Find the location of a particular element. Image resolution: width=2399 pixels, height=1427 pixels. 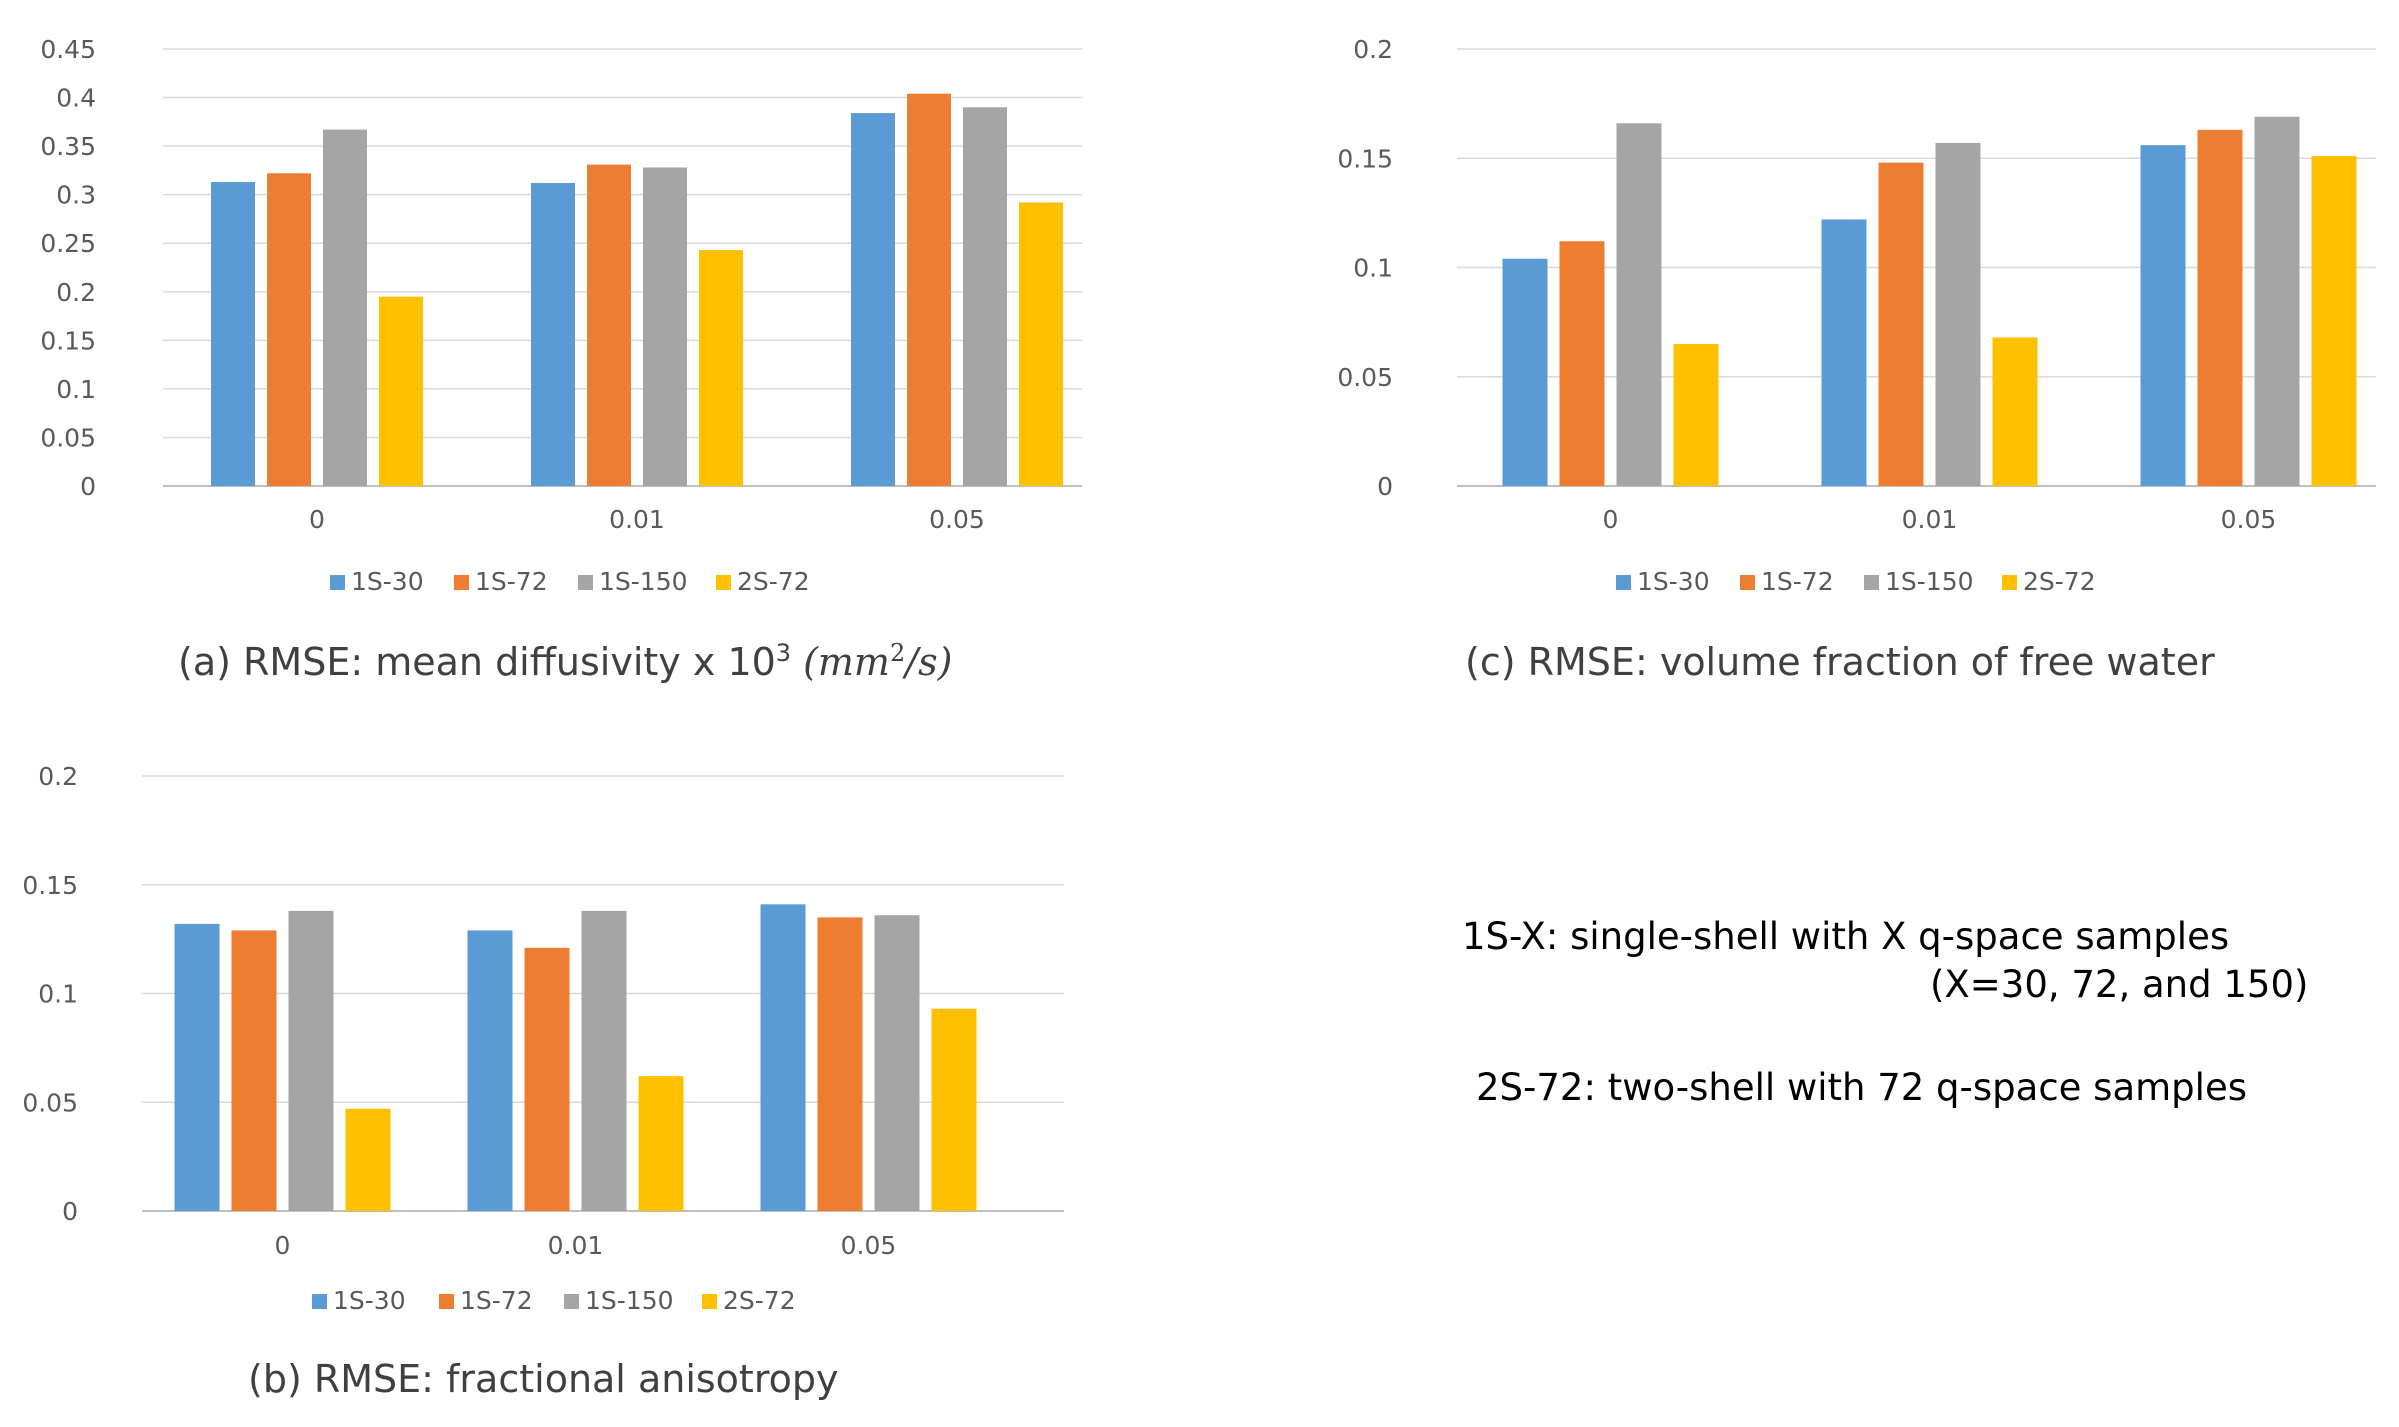

chart-c-xtick-label: 0 is located at coordinates (1611, 519).